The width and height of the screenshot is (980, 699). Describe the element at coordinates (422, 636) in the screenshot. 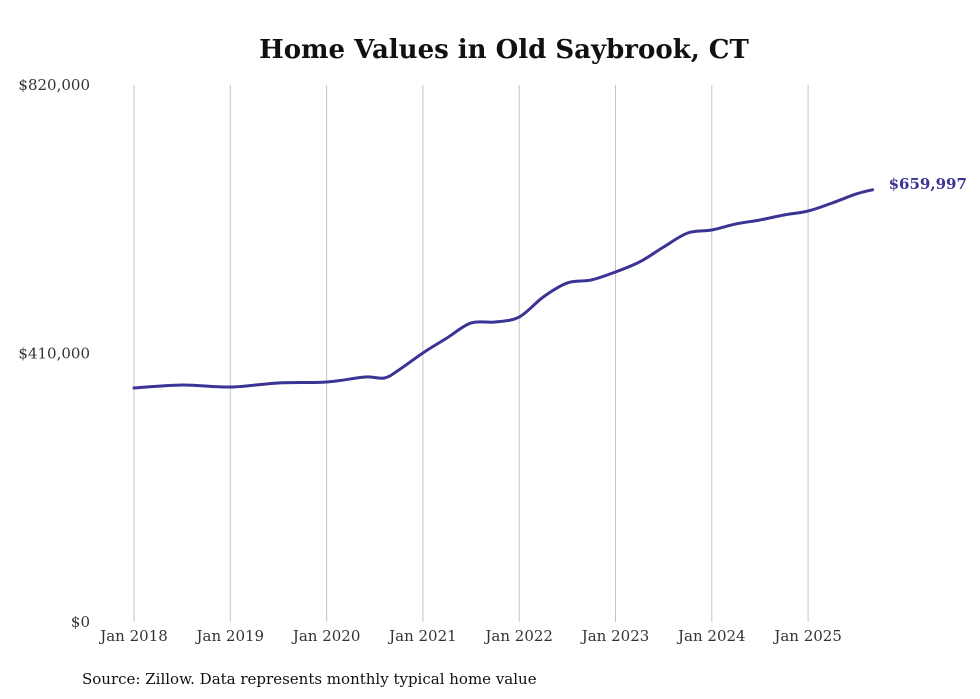

I see `x-tick-label: Jan 2021` at that location.